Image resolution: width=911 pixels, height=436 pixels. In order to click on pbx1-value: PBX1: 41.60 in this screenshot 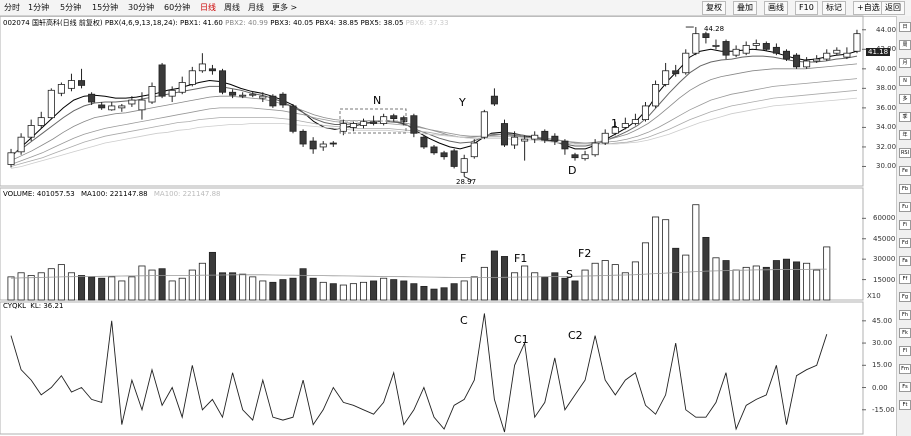, I will do `click(201, 23)`.